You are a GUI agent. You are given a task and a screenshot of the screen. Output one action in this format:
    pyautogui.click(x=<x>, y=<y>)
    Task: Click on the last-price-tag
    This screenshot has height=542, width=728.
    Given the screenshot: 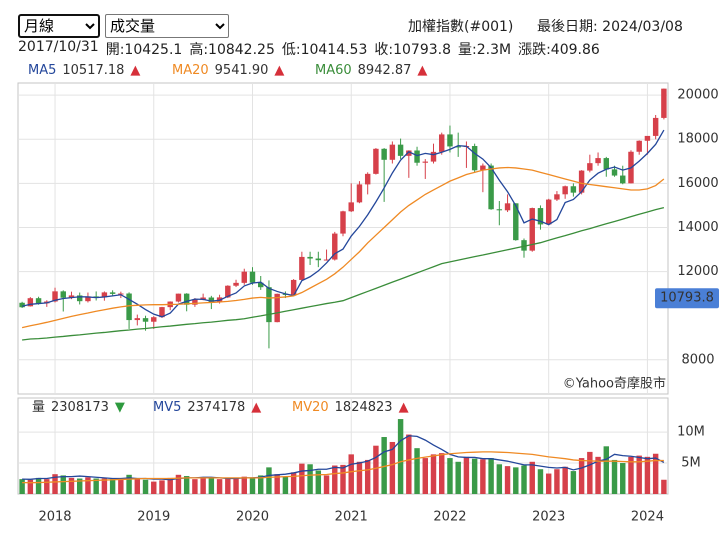 What is the action you would take?
    pyautogui.click(x=687, y=298)
    